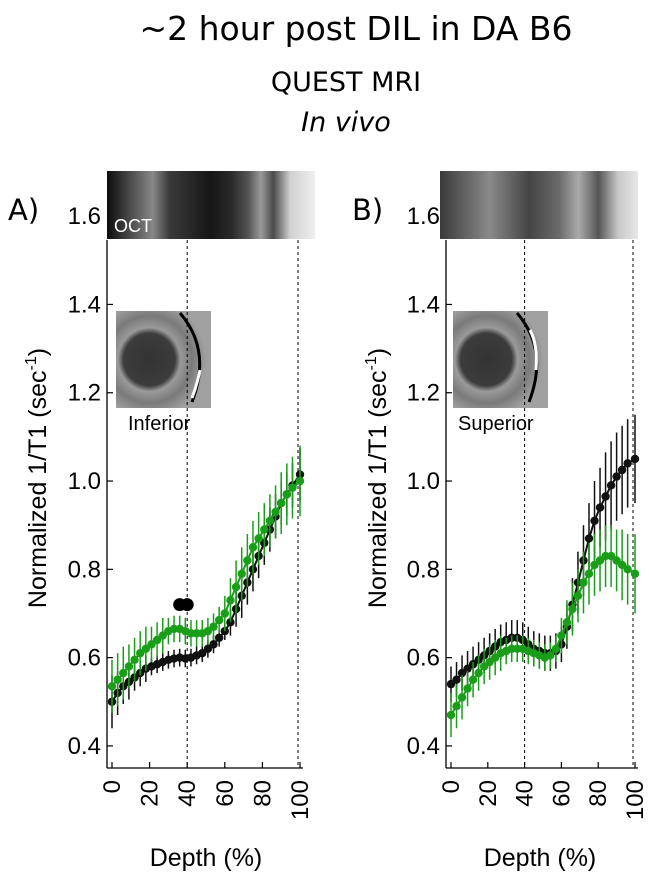 Image resolution: width=649 pixels, height=873 pixels. I want to click on panel-b-y-tick-label: 1.6, so click(423, 216).